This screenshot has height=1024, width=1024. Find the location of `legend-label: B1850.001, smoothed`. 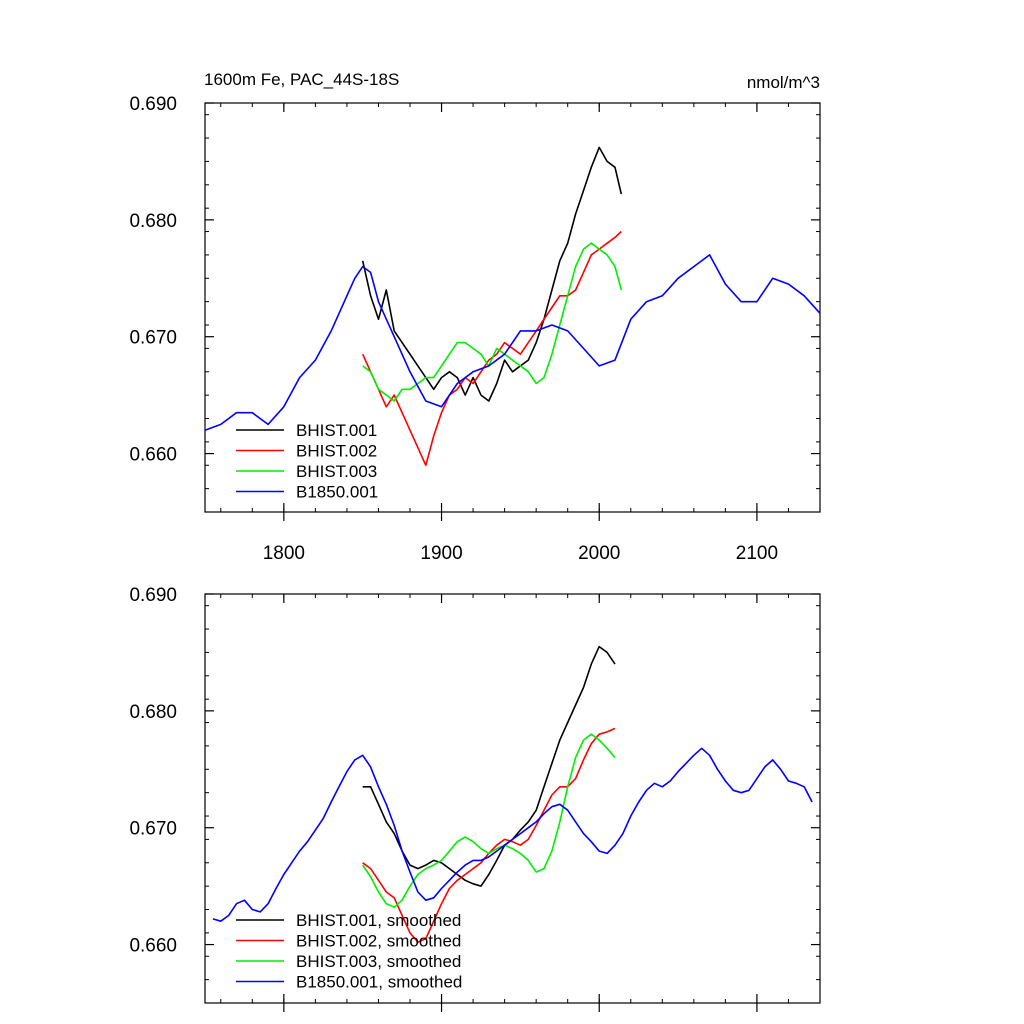

legend-label: B1850.001, smoothed is located at coordinates (379, 982).